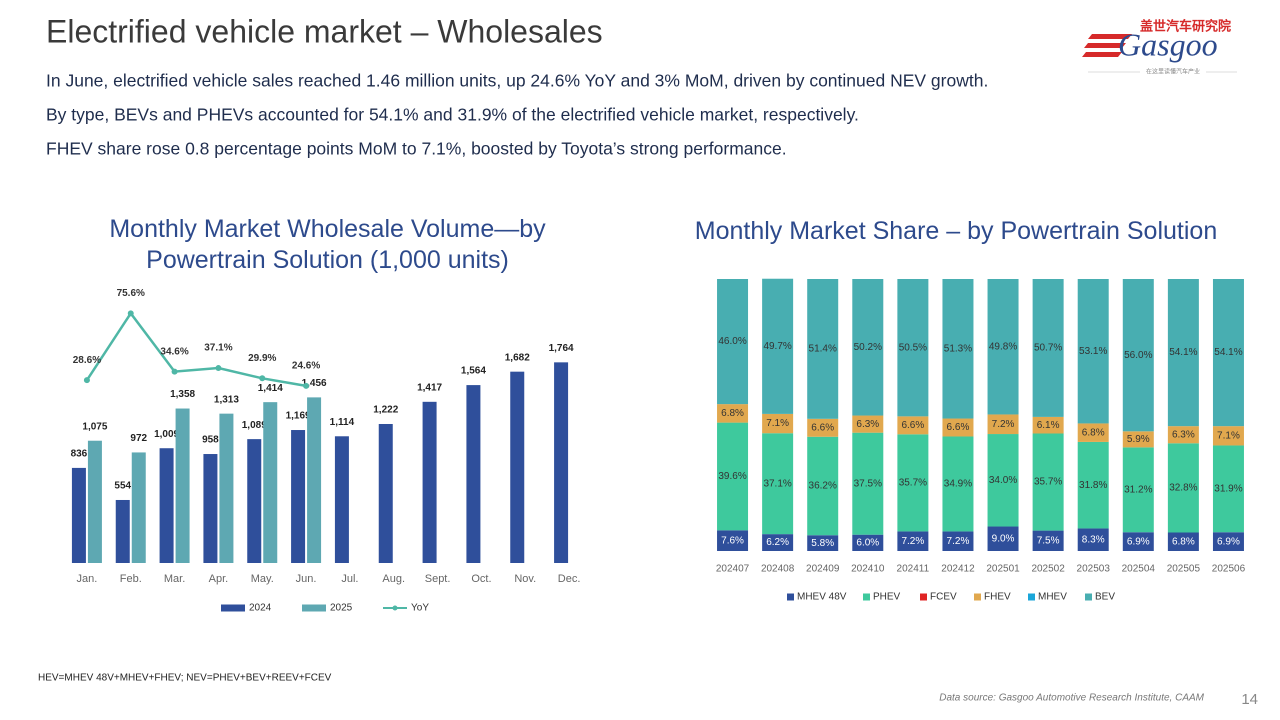 The width and height of the screenshot is (1280, 720). I want to click on data-label: 1,114, so click(342, 422).